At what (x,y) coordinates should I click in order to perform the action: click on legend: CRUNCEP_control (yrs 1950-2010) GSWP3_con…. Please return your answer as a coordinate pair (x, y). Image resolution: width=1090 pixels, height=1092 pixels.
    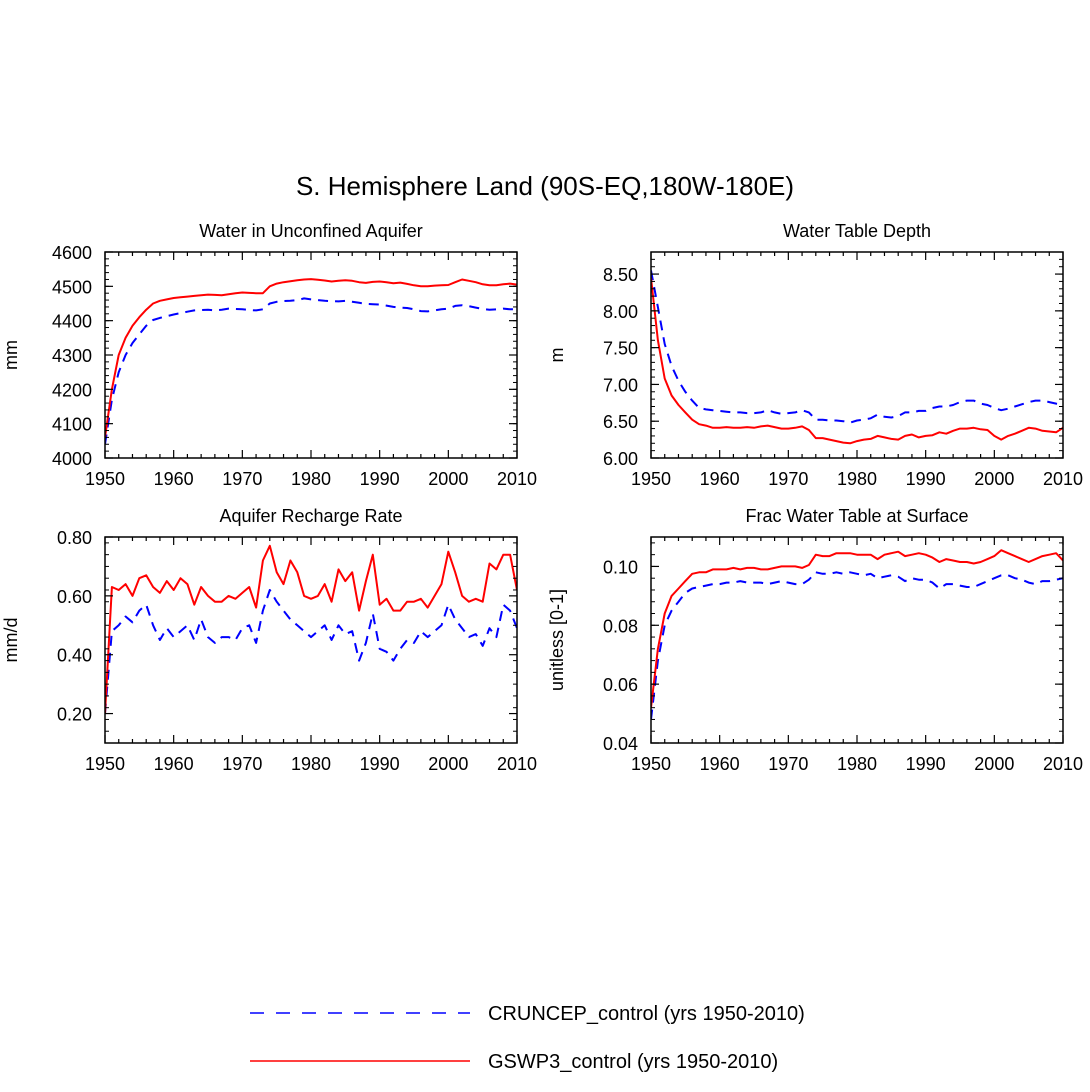
    Looking at the image, I should click on (527, 1038).